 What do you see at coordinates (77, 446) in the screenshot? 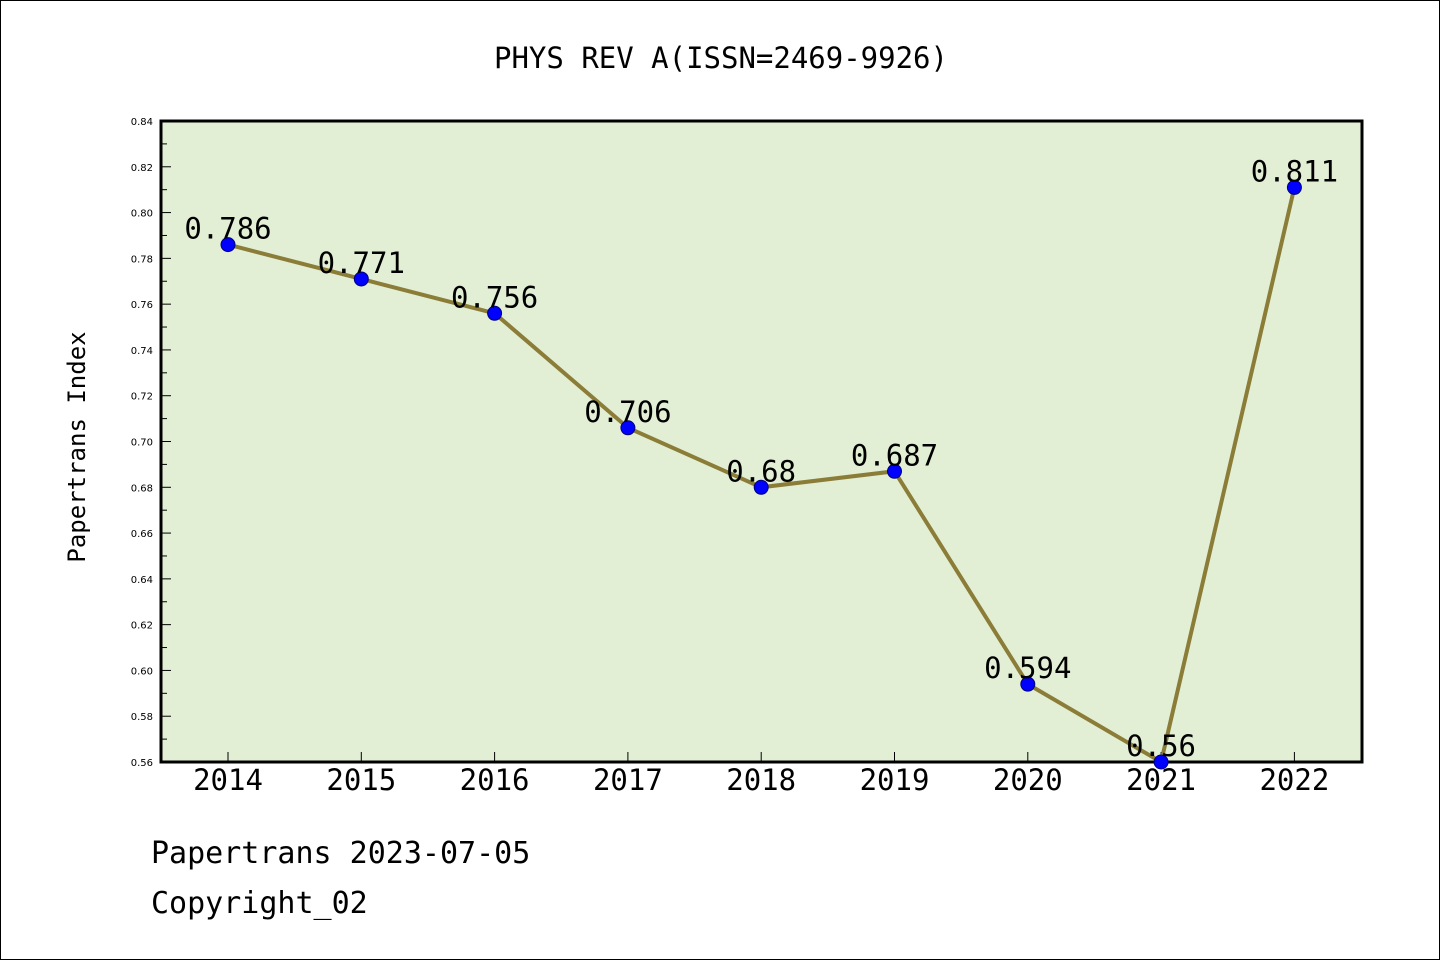
I see `y-axis-label: Papertrans Index` at bounding box center [77, 446].